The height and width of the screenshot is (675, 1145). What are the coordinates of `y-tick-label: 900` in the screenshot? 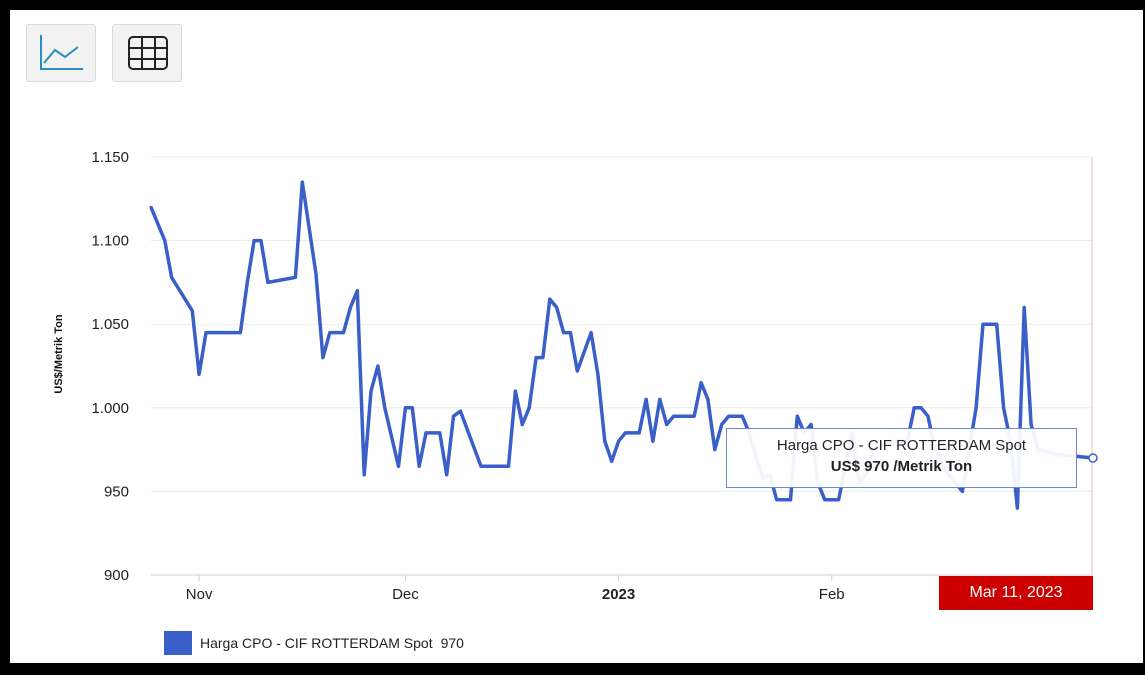 It's located at (116, 575).